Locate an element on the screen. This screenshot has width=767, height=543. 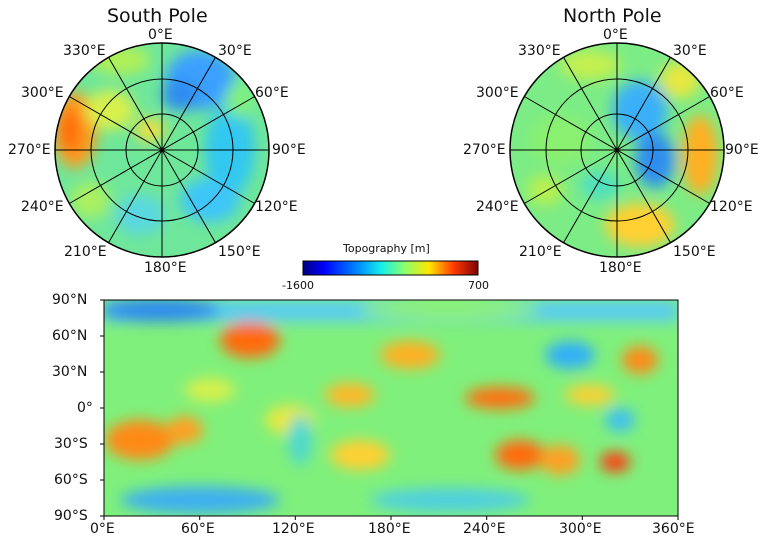
lon-label-300: 300°E is located at coordinates (580, 529).